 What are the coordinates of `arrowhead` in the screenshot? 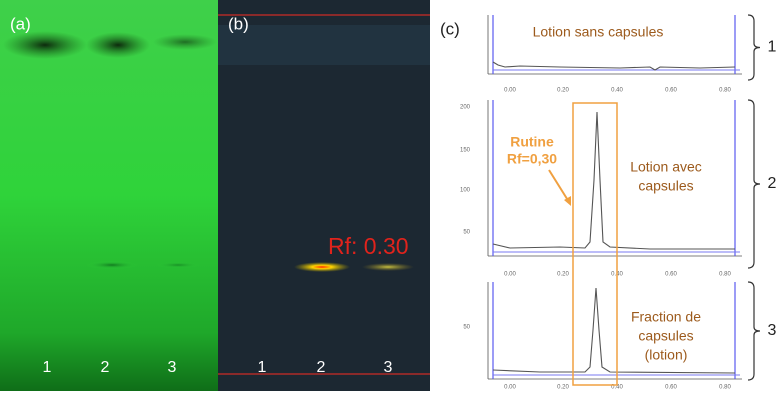 It's located at (567, 201).